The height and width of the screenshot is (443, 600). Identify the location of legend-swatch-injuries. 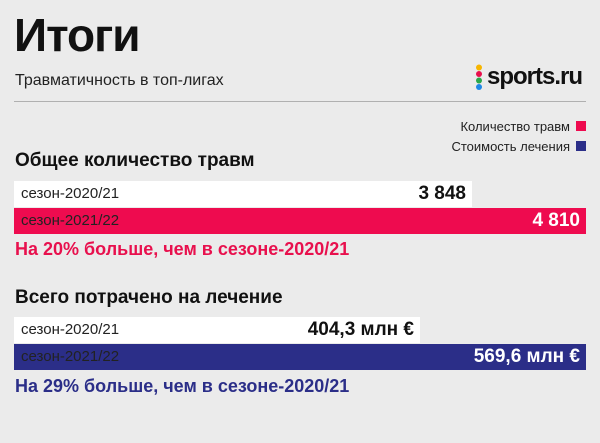
(581, 126).